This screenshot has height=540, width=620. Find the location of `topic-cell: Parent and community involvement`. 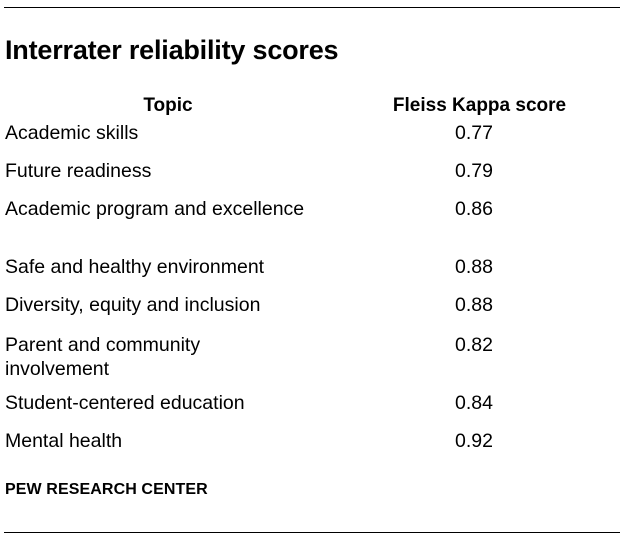

topic-cell: Parent and community involvement is located at coordinates (103, 357).